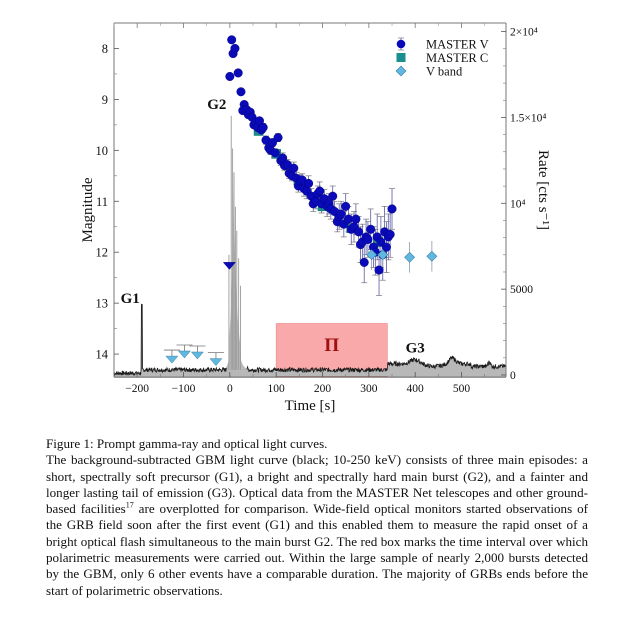  I want to click on y-right-axis-label: Rate [cts s⁻¹], so click(543, 190).